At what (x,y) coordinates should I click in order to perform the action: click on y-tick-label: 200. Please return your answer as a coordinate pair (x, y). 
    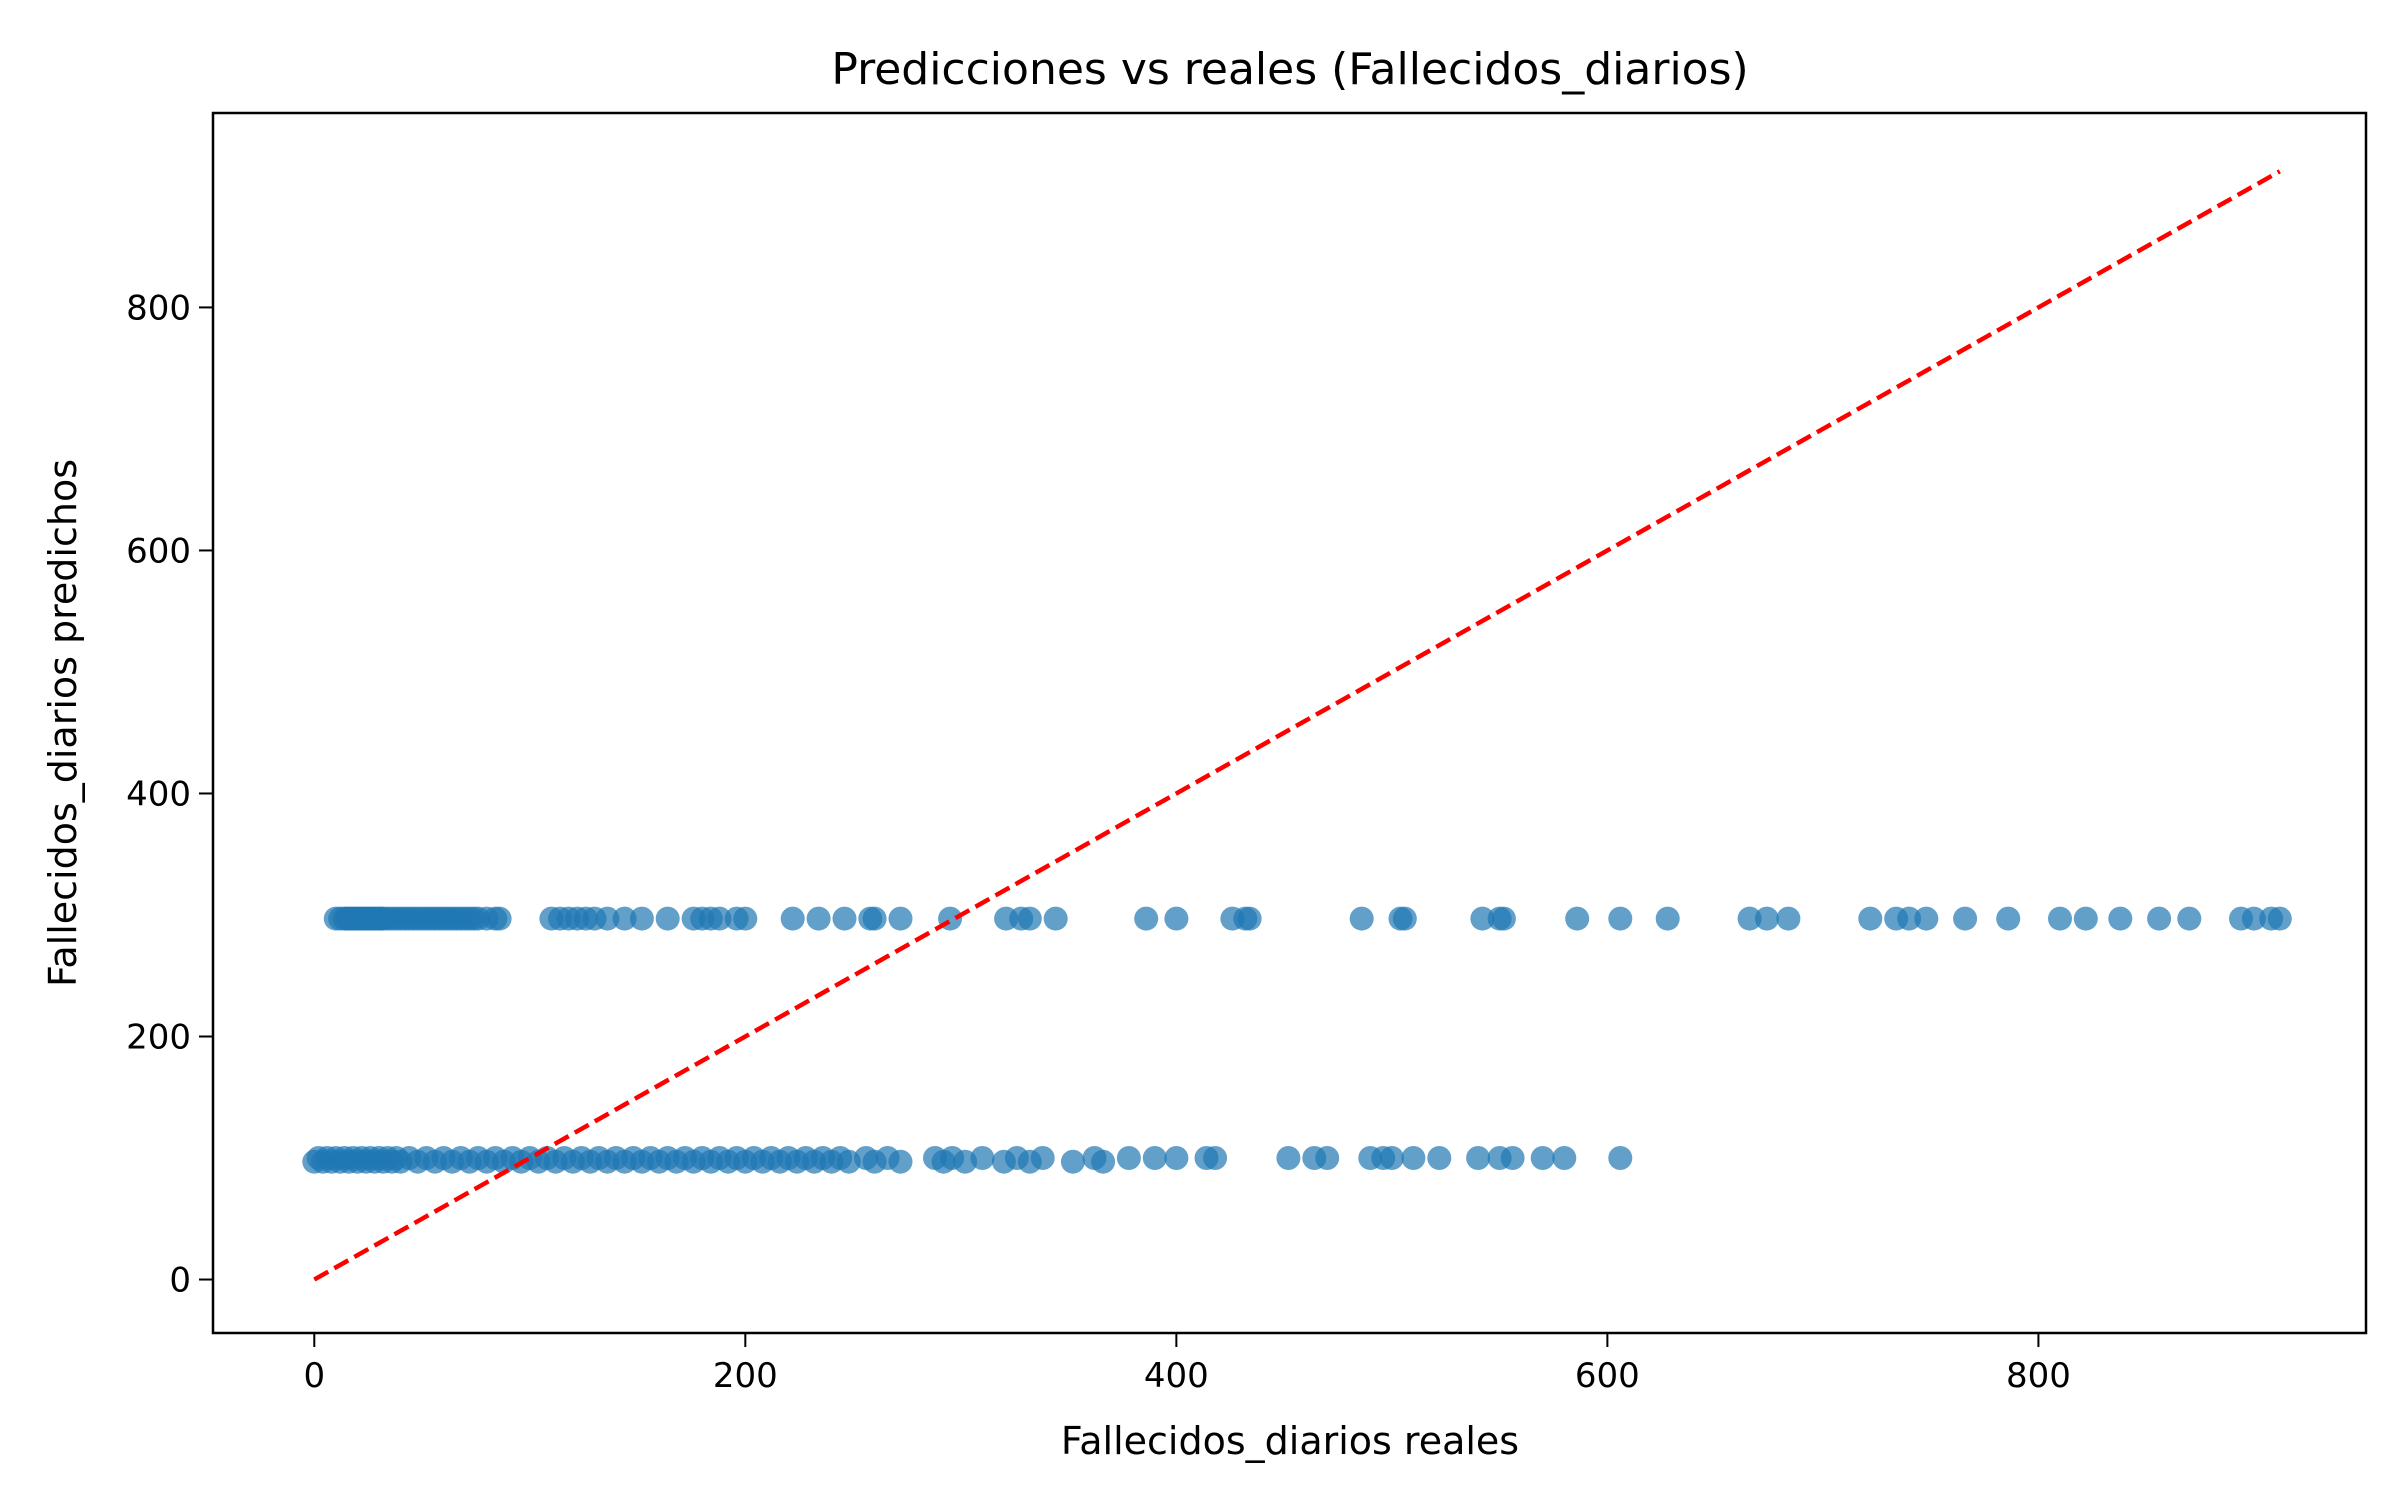
    Looking at the image, I should click on (158, 1038).